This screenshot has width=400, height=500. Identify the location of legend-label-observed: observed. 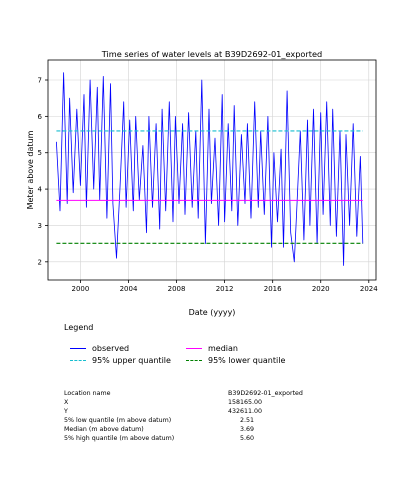
(111, 348).